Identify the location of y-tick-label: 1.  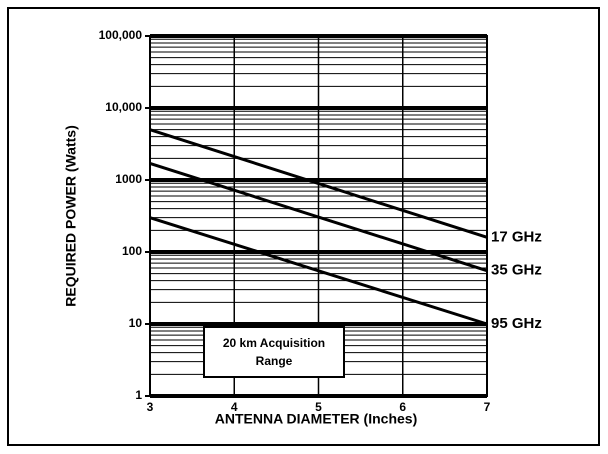
(138, 395).